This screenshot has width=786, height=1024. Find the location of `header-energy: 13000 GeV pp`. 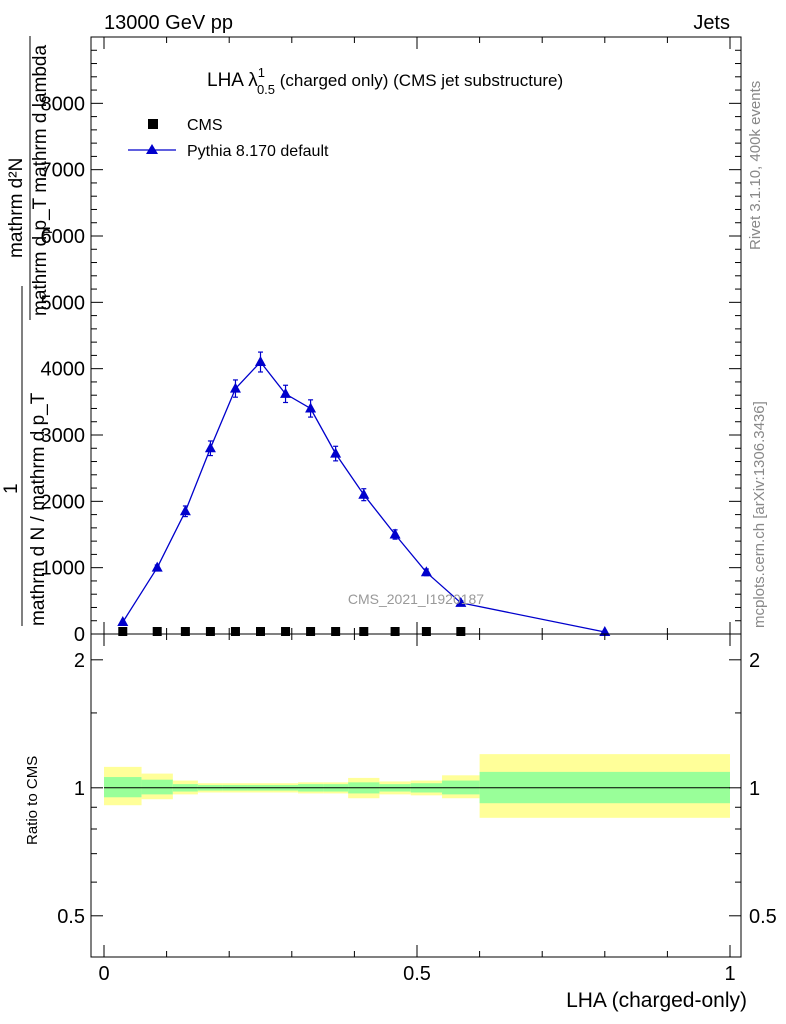

header-energy: 13000 GeV pp is located at coordinates (168, 23).